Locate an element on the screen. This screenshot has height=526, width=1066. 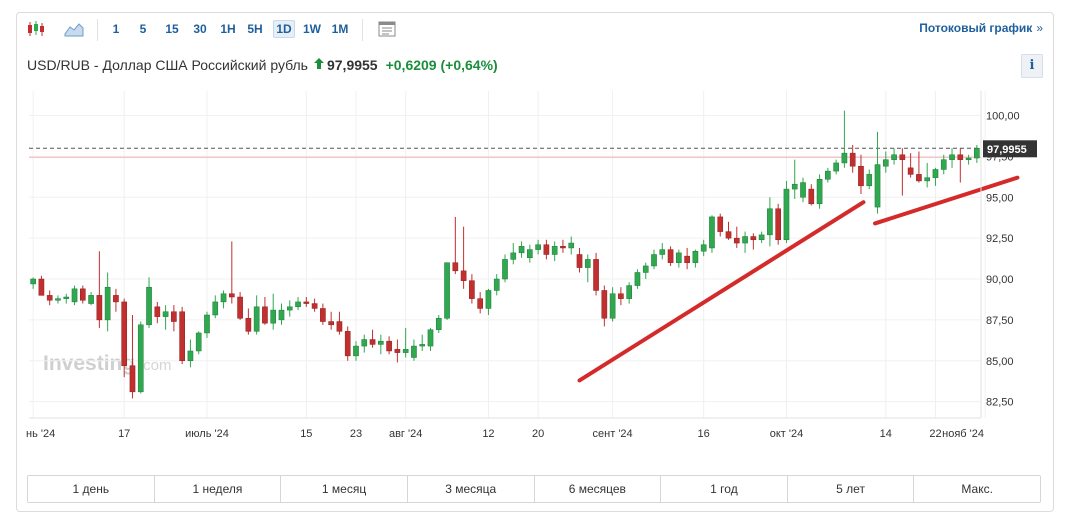
price-change-value: +0,6209 is located at coordinates (411, 65).